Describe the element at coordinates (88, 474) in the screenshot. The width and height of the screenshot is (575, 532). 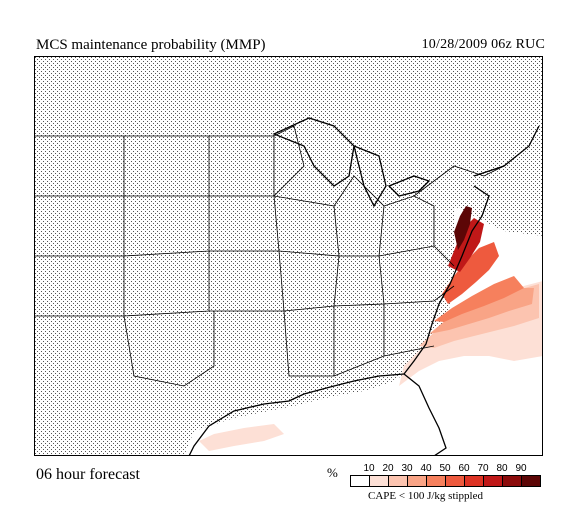
I see `forecast-label: 06 hour forecast` at that location.